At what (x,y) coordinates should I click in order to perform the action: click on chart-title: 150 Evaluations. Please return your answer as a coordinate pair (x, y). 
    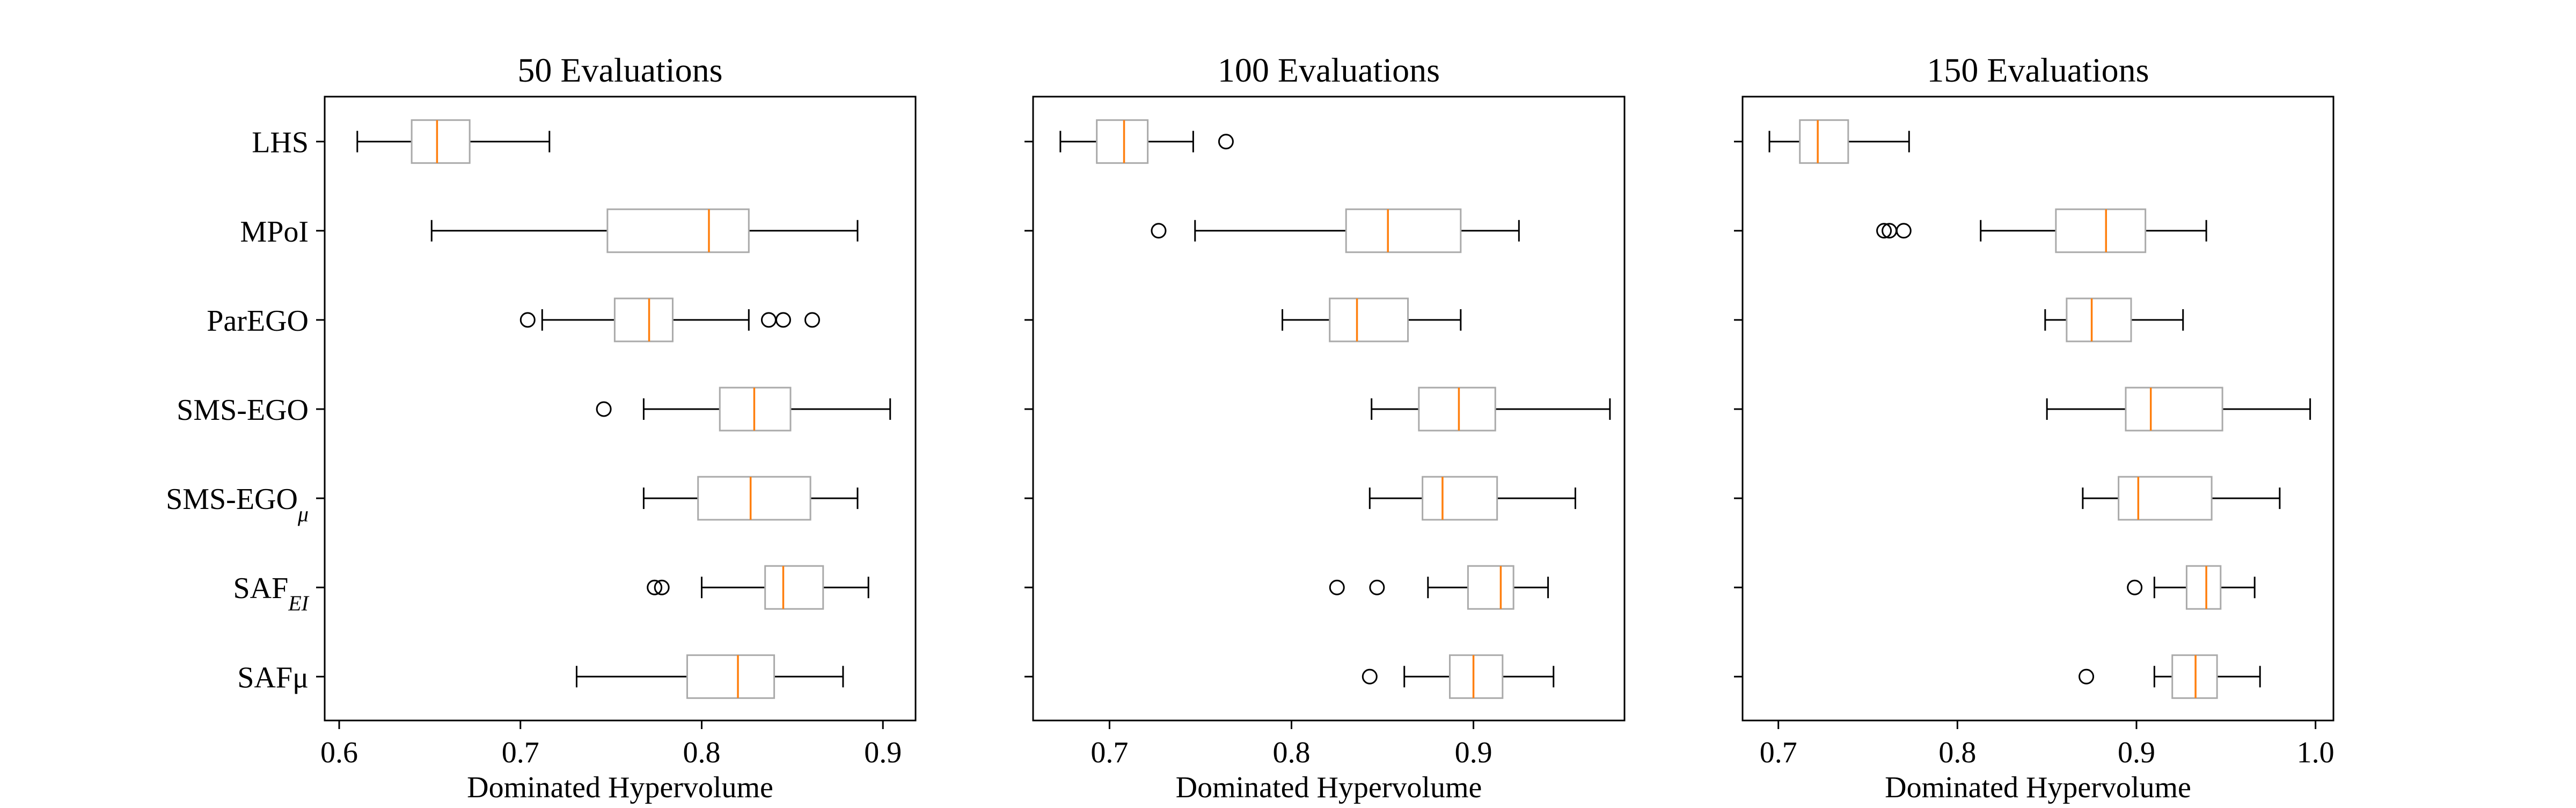
    Looking at the image, I should click on (2038, 70).